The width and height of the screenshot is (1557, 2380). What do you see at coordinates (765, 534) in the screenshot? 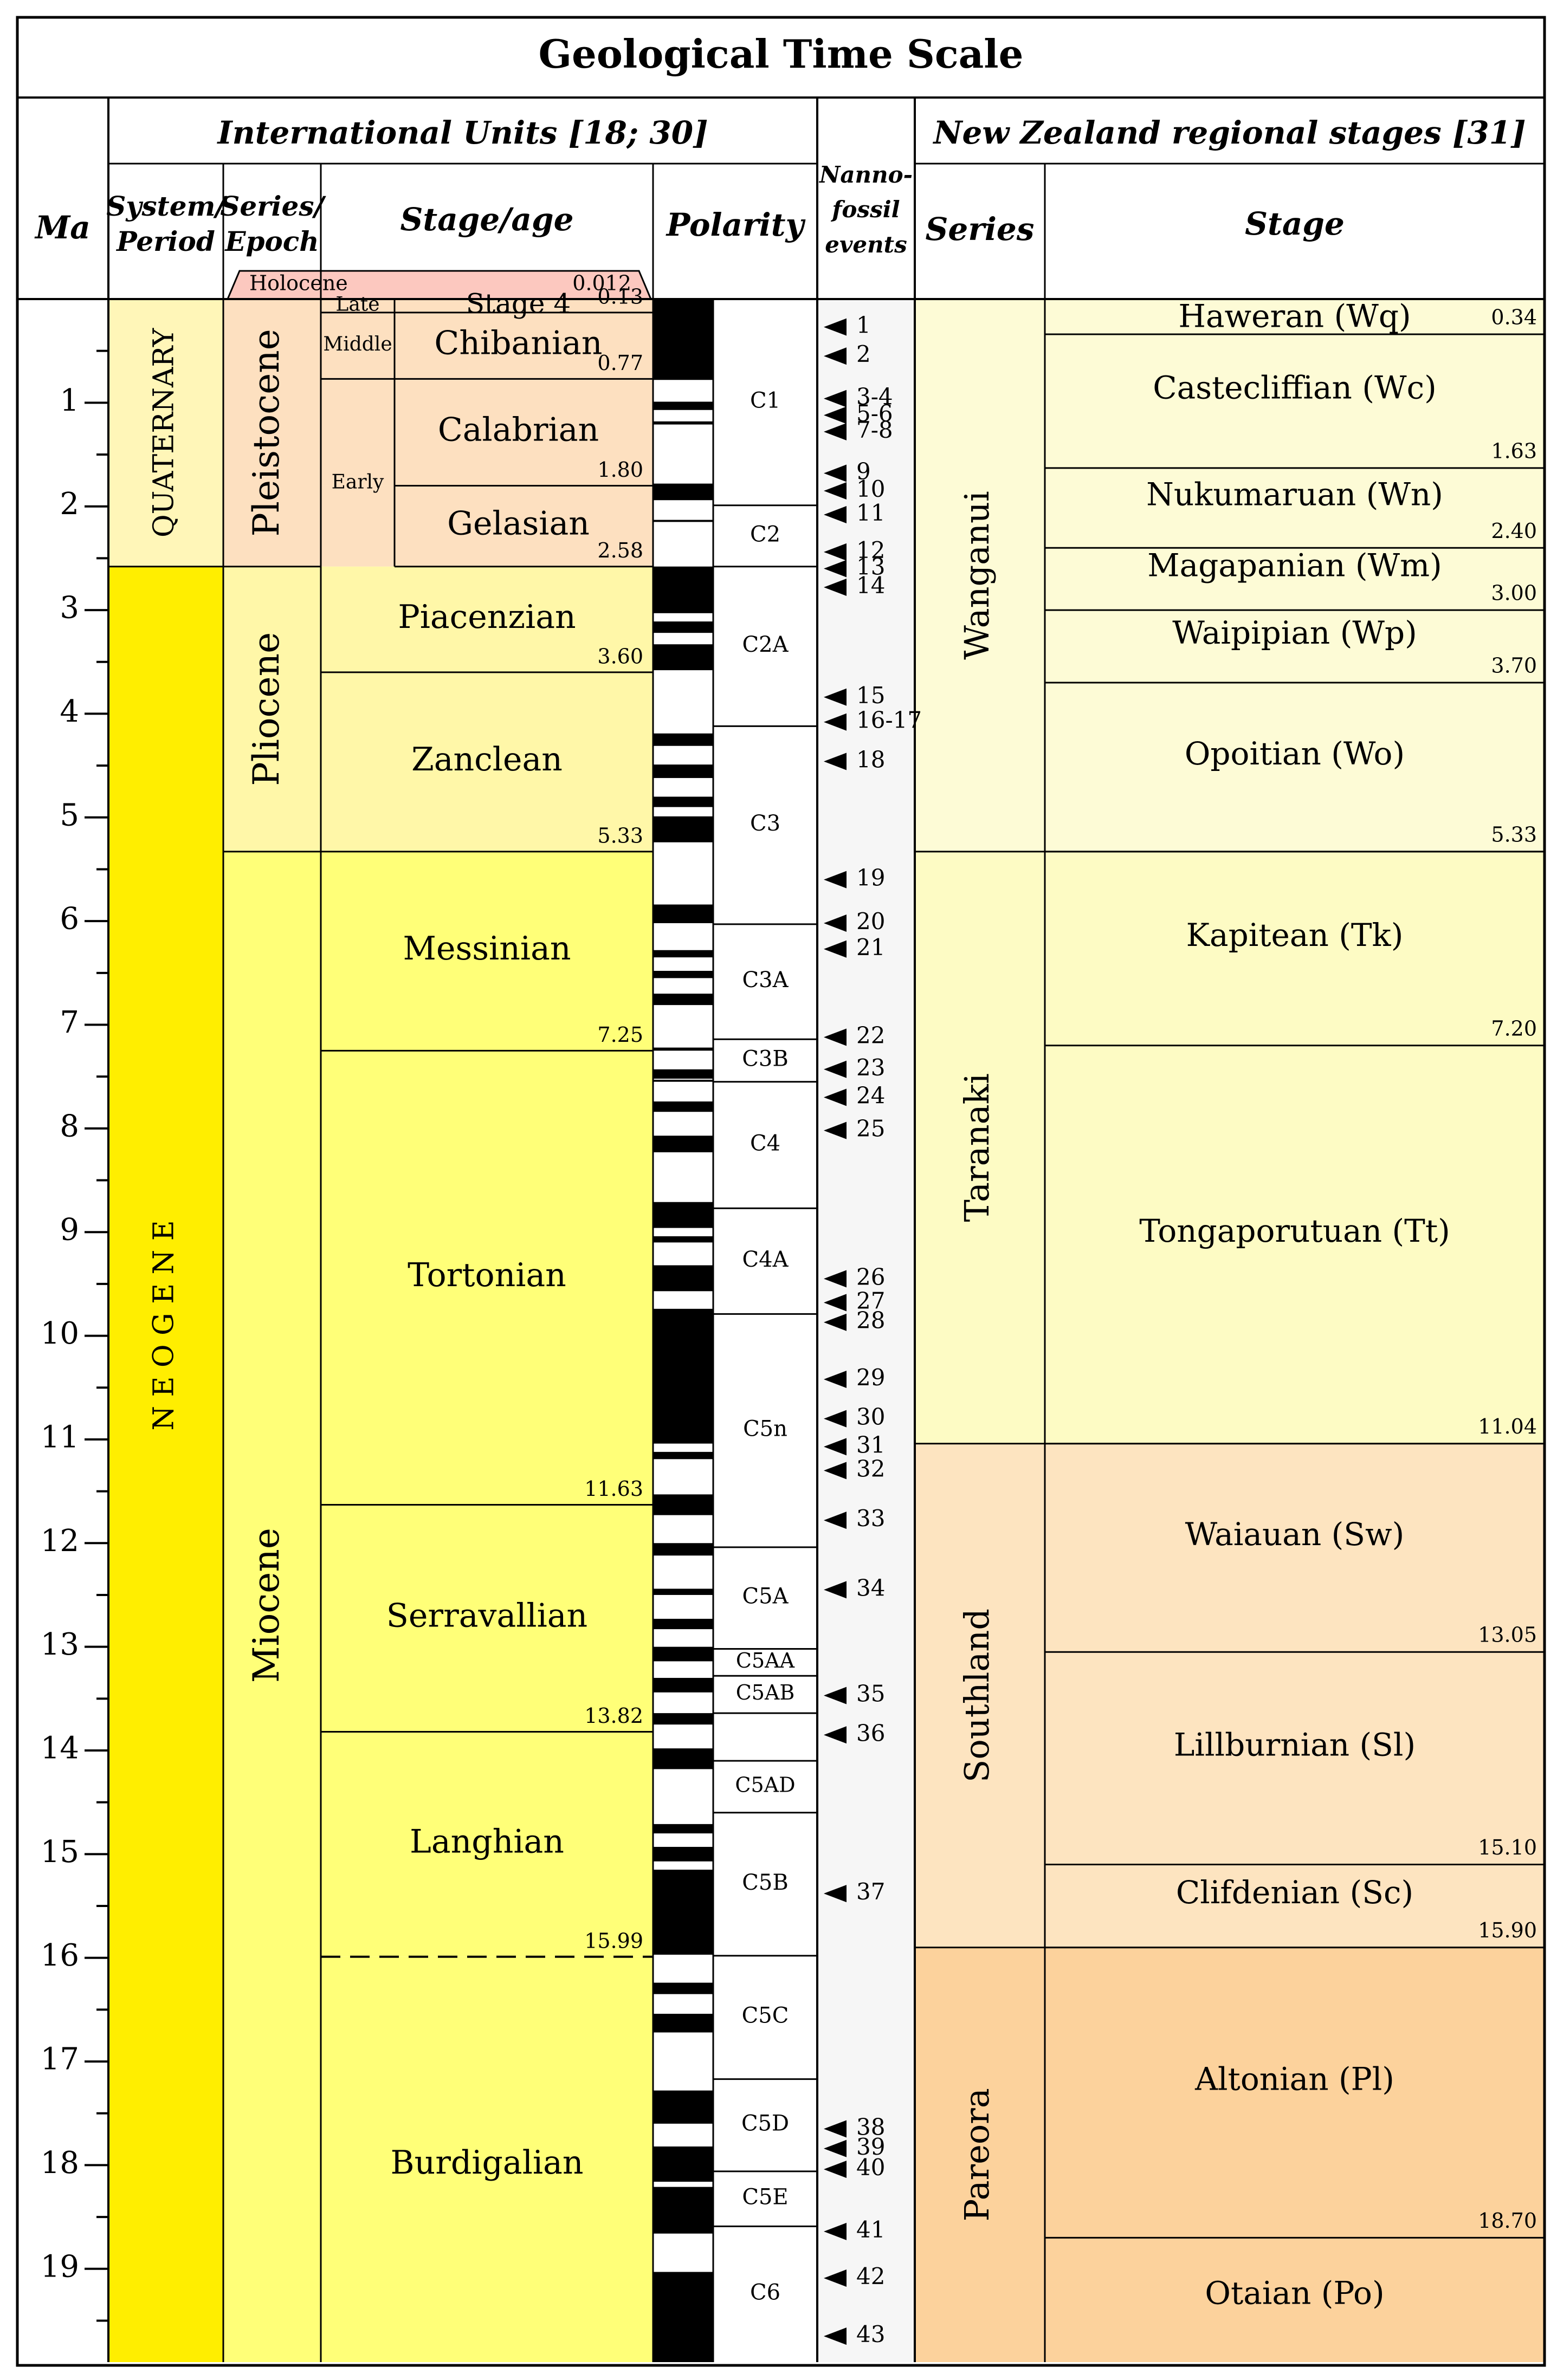
I see `chron-label: C2` at bounding box center [765, 534].